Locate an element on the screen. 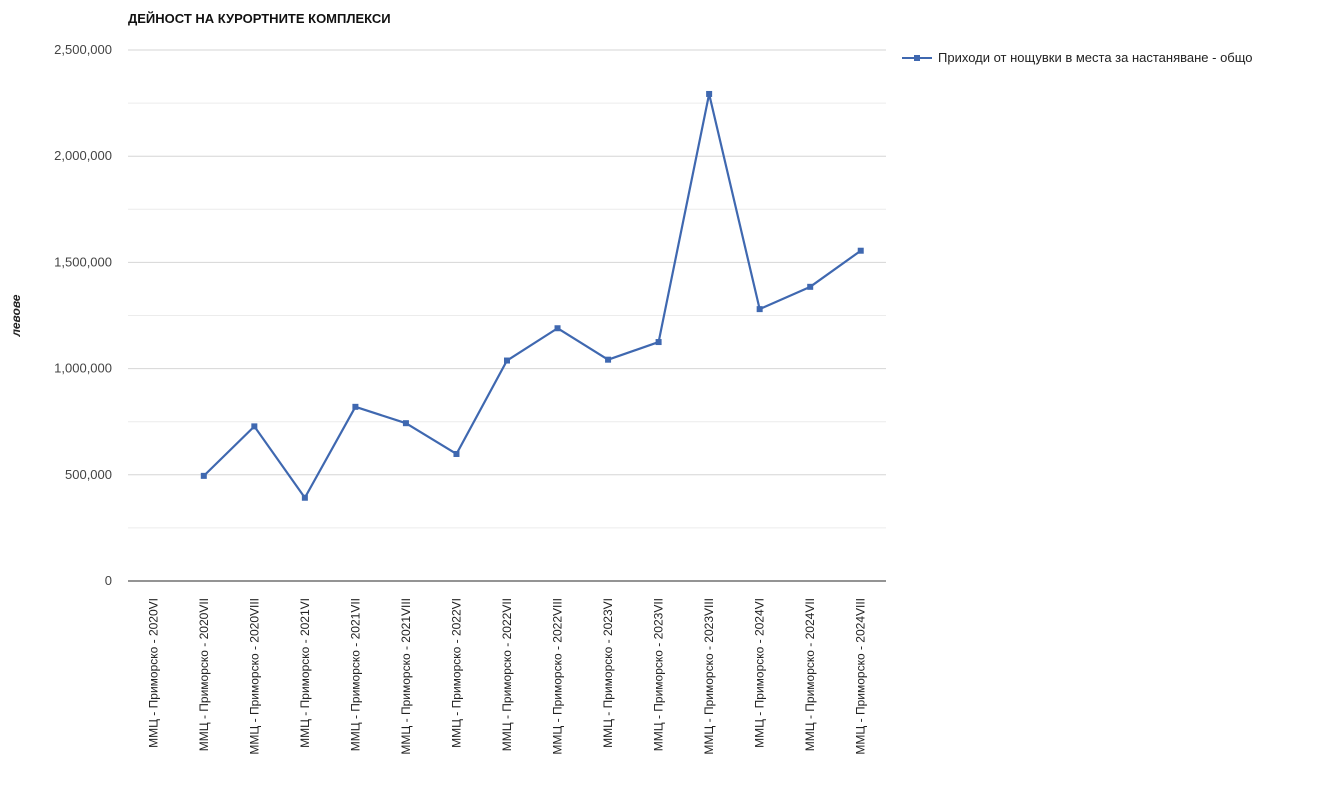 This screenshot has height=790, width=1324. y-tick-label: 2,500,000 is located at coordinates (83, 49).